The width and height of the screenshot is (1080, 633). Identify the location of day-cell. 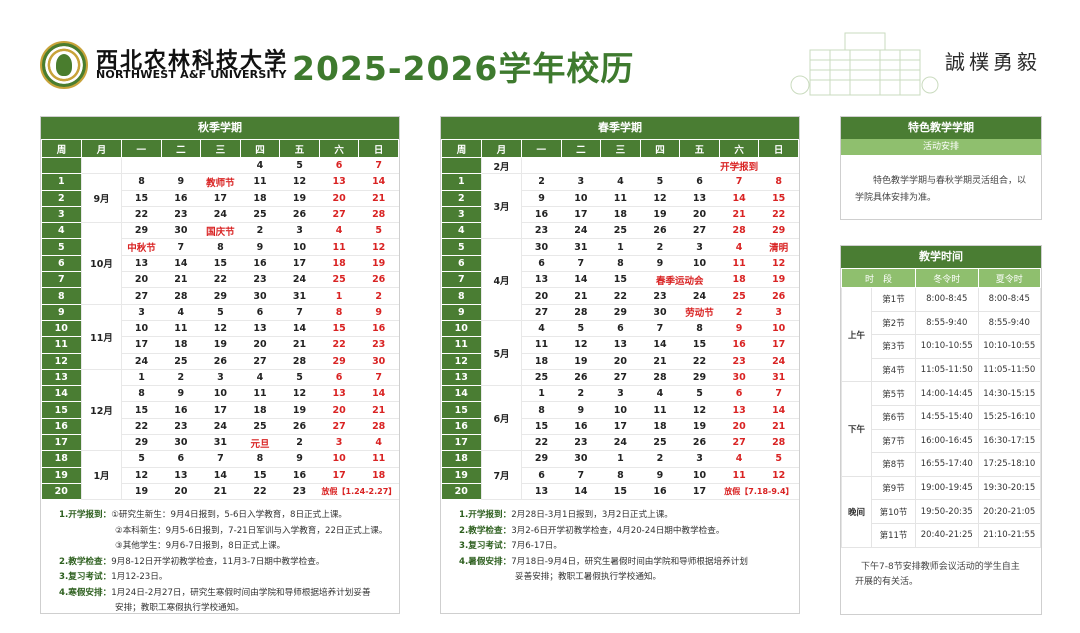
(660, 166).